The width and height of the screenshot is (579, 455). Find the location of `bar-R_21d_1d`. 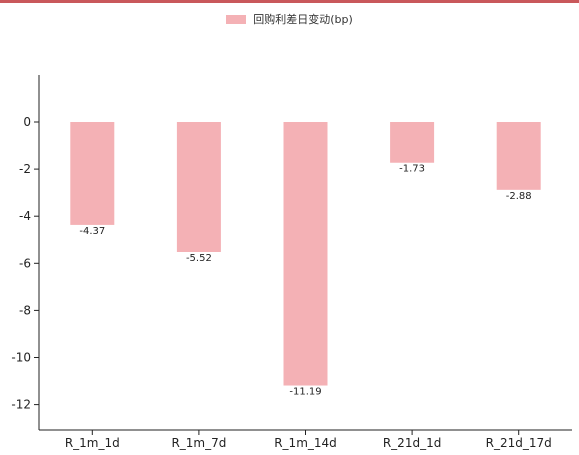

bar-R_21d_1d is located at coordinates (412, 142).